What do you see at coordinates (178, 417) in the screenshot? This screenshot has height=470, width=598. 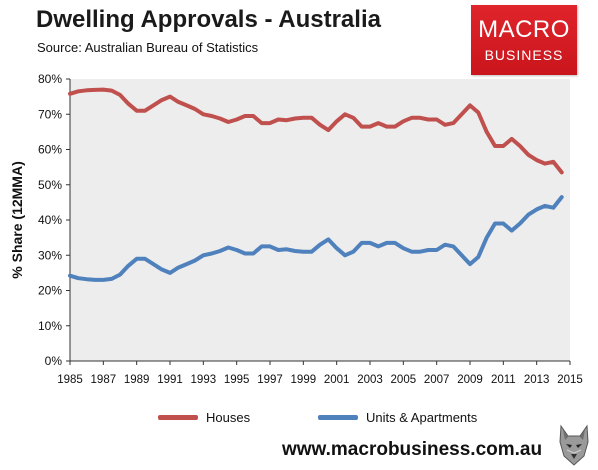 I see `legend-swatch-houses` at bounding box center [178, 417].